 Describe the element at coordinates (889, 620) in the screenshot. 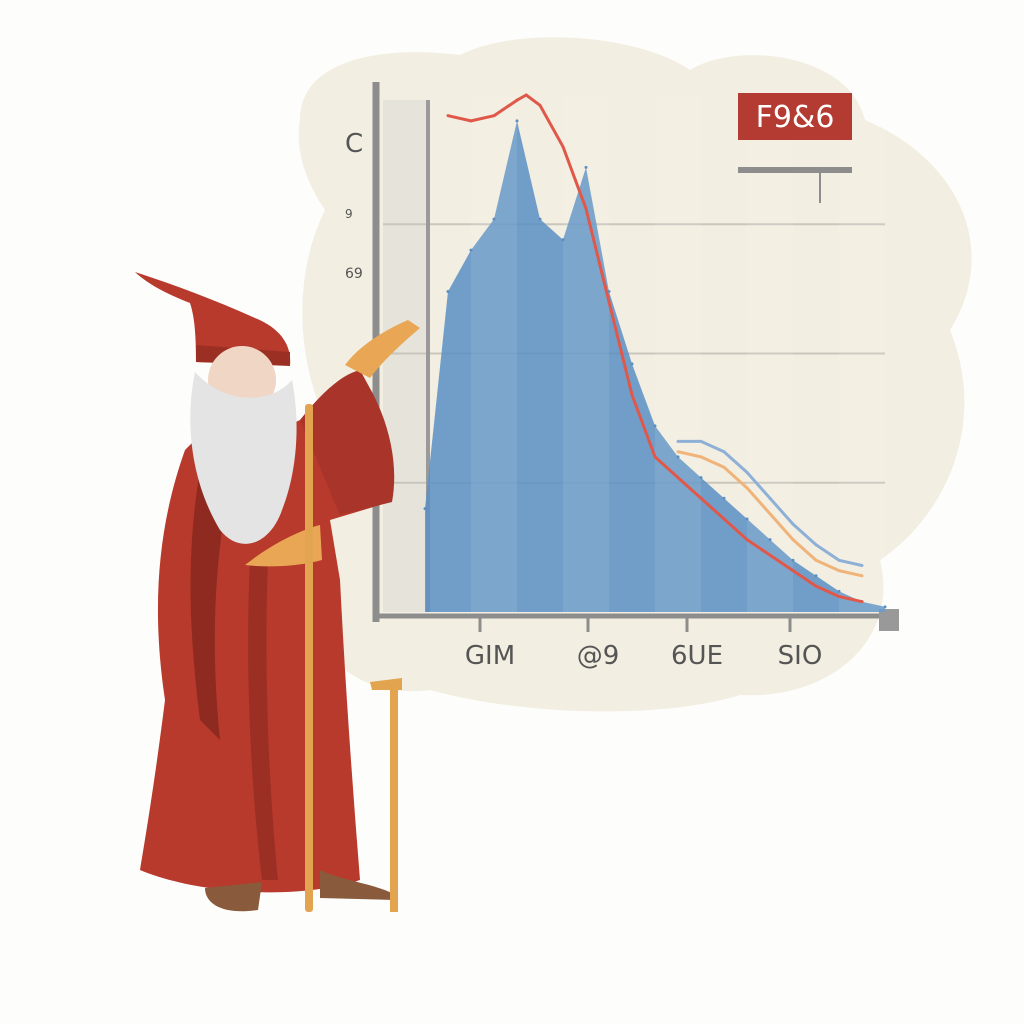

I see `axis-end-cap` at that location.